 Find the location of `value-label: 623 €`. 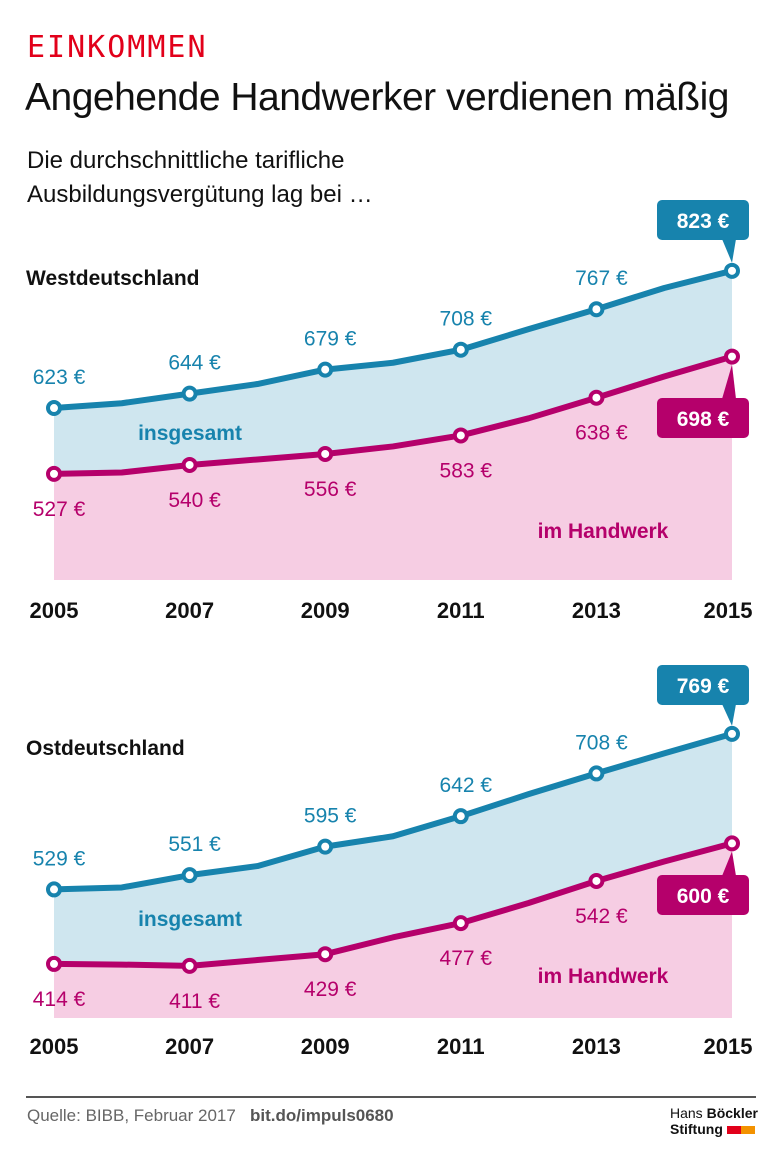

value-label: 623 € is located at coordinates (59, 377).